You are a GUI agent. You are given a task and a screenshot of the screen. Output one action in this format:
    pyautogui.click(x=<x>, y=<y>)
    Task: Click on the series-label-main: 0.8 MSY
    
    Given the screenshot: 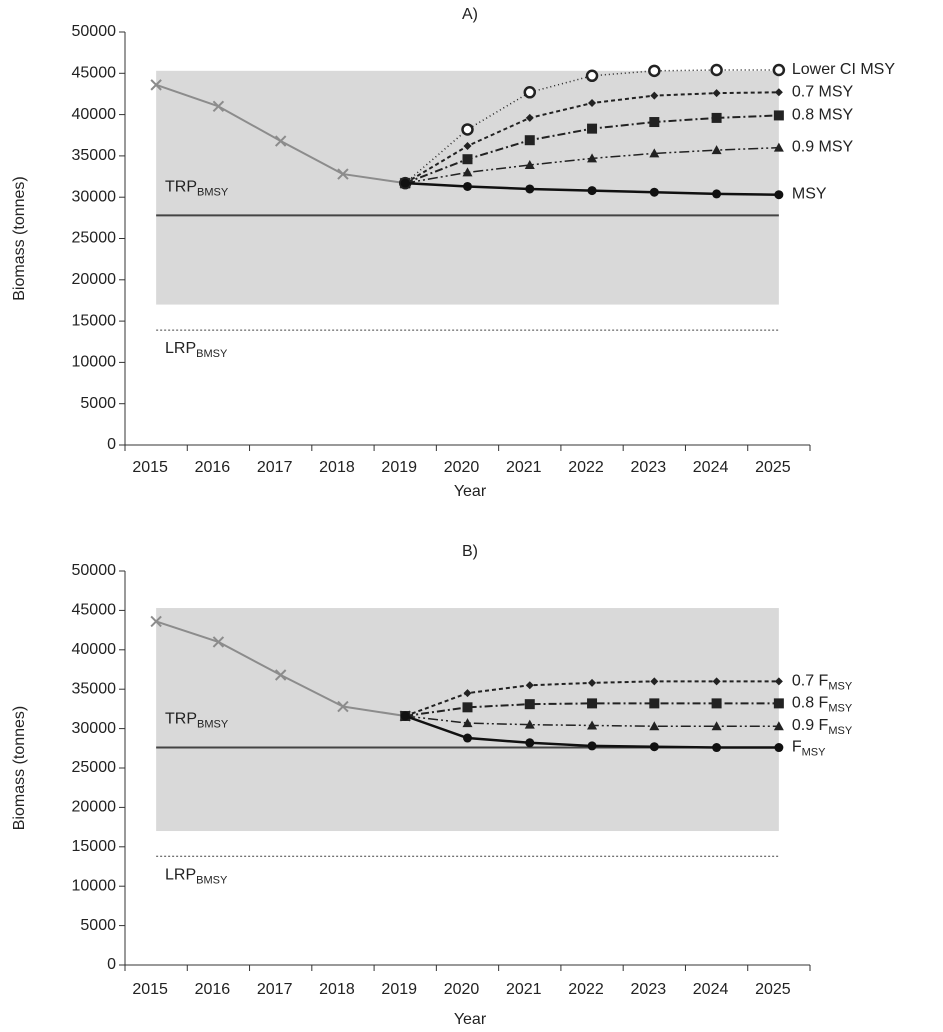 What is the action you would take?
    pyautogui.click(x=823, y=115)
    